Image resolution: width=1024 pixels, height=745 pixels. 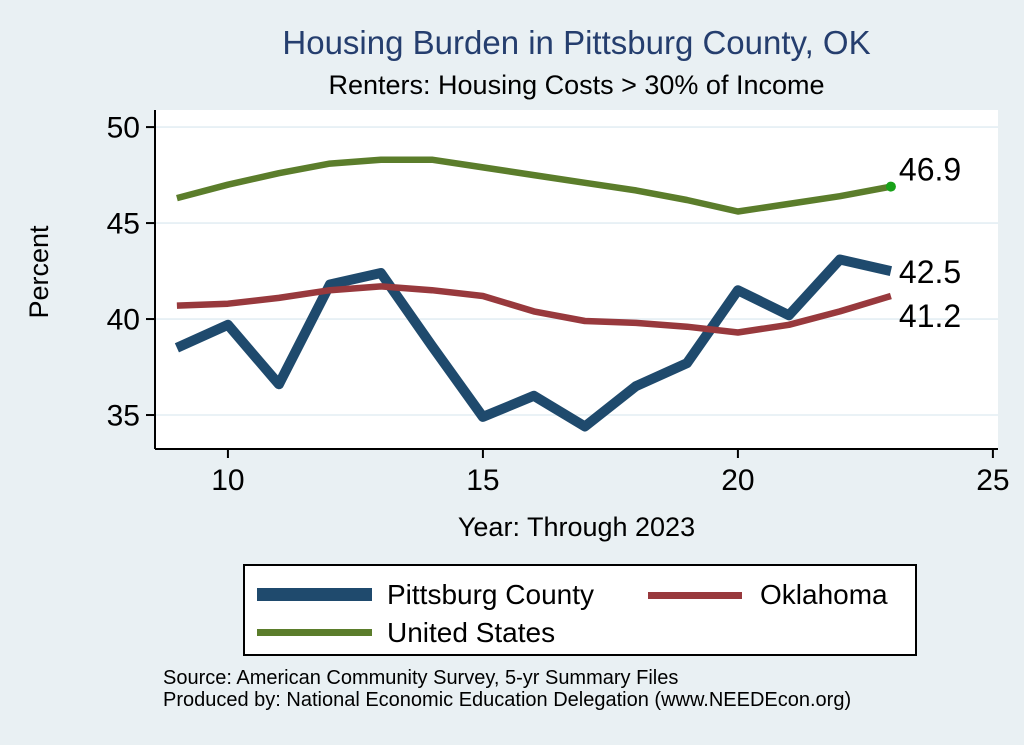 What do you see at coordinates (123, 128) in the screenshot?
I see `y-tick-label-50: 50` at bounding box center [123, 128].